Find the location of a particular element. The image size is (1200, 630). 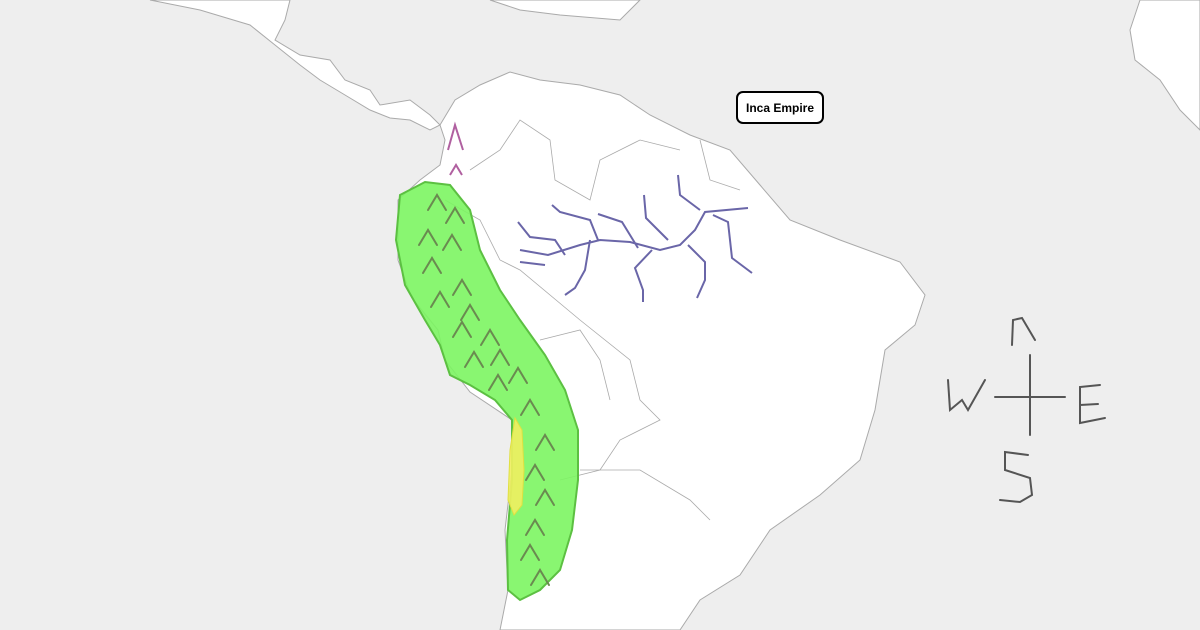

island-north is located at coordinates (565, 10).